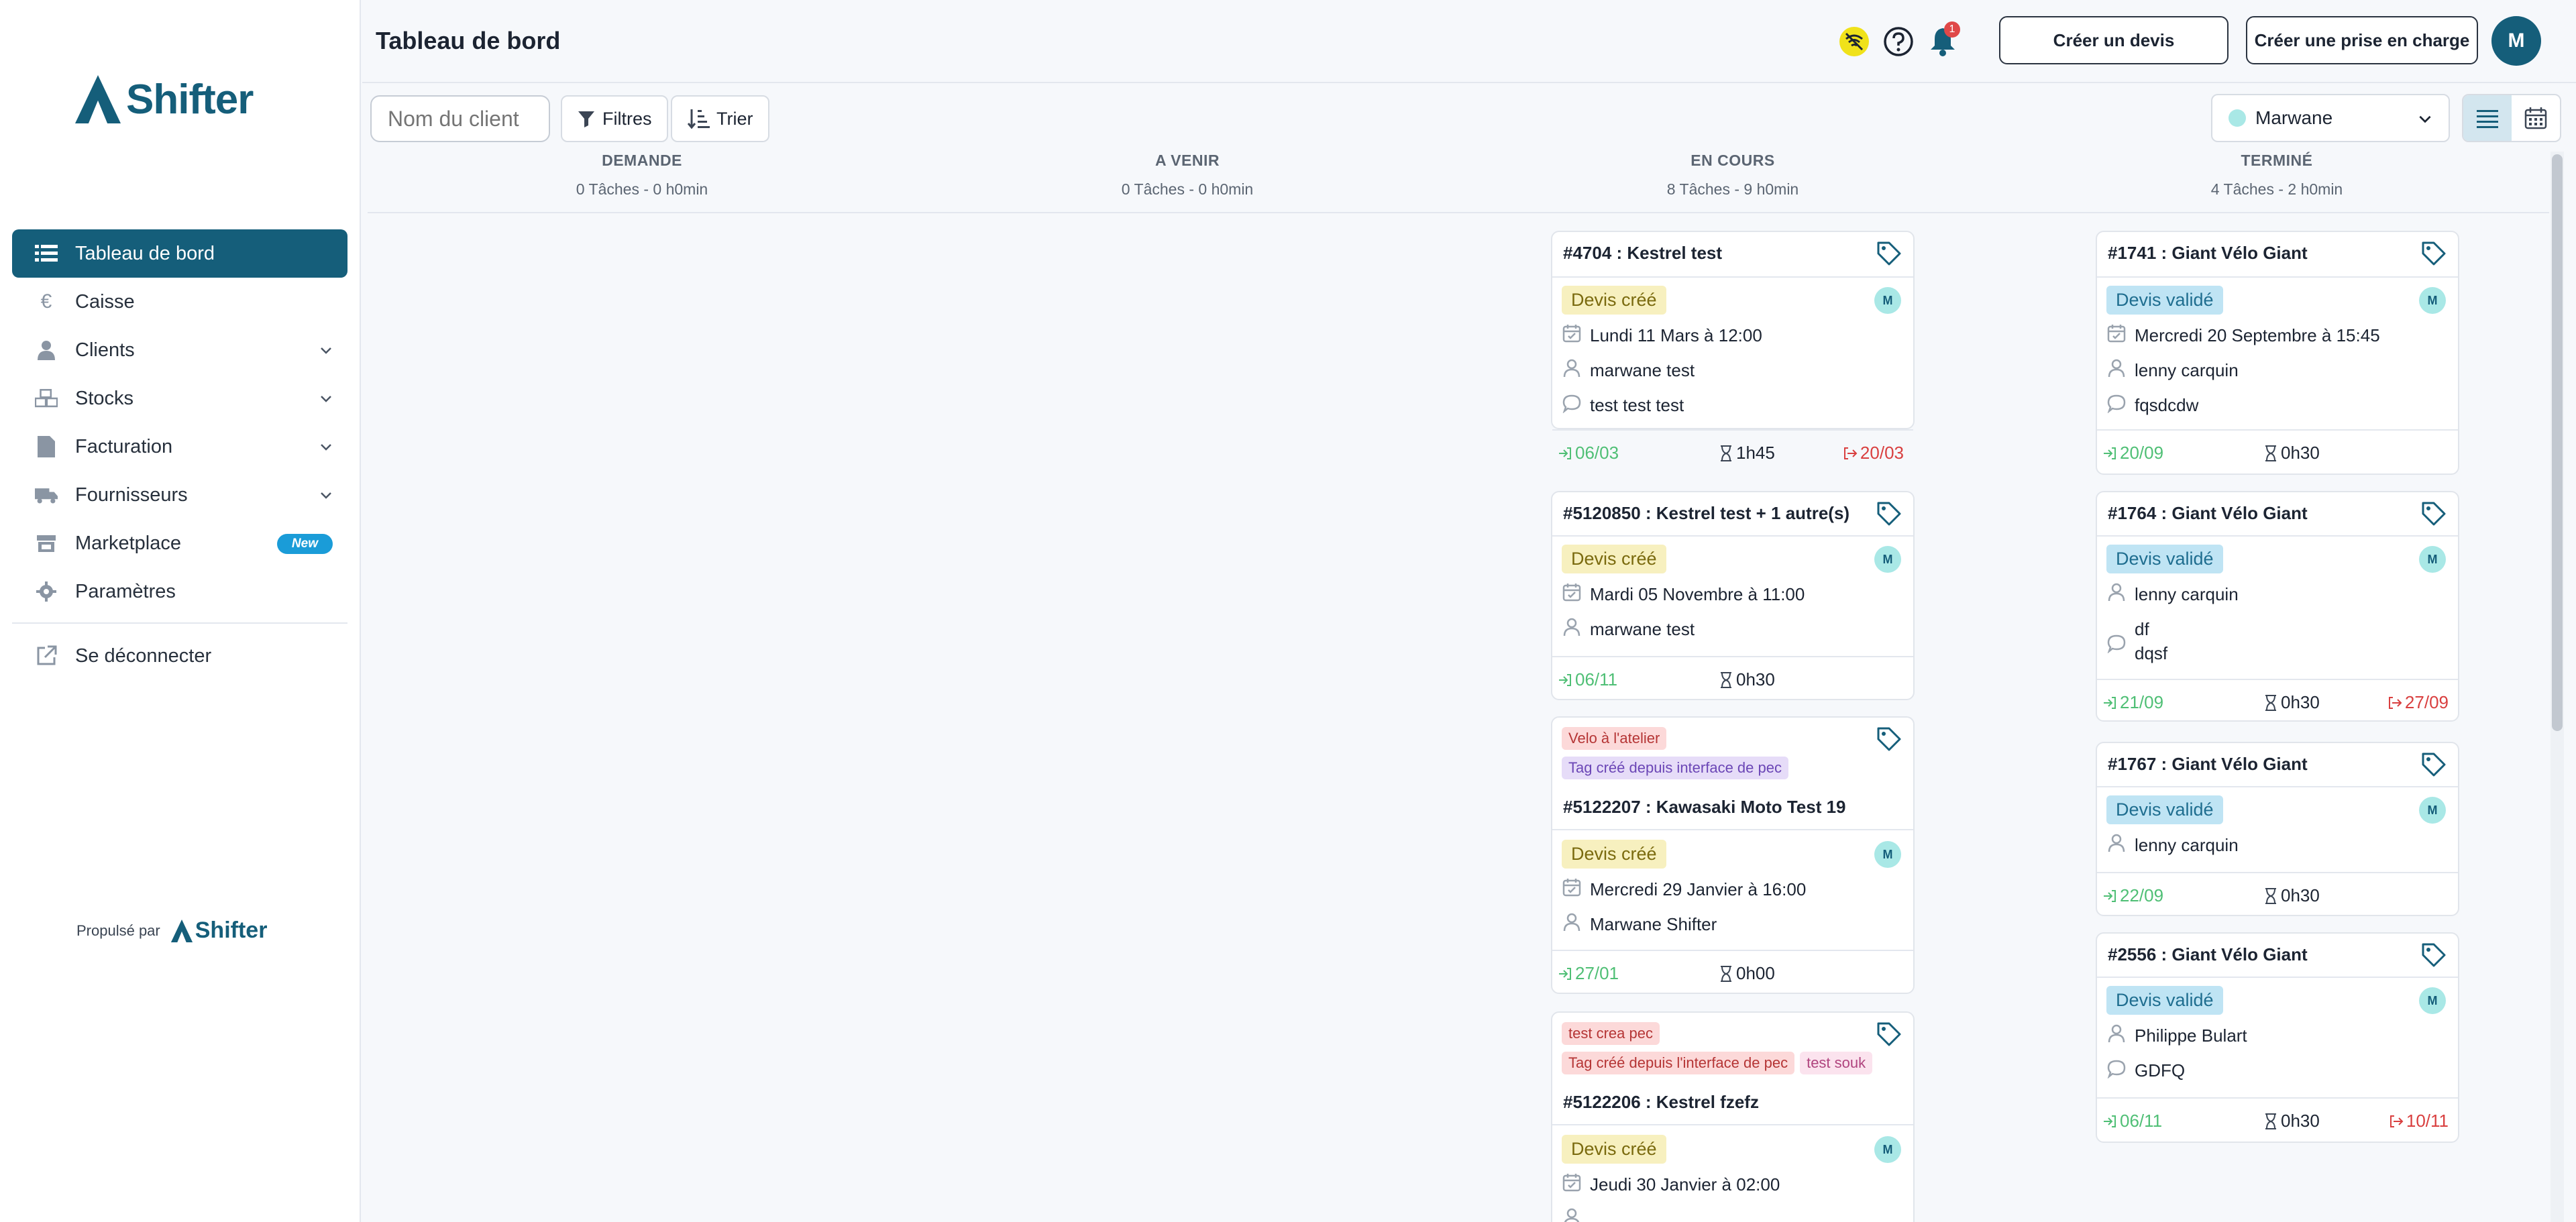 The width and height of the screenshot is (2576, 1222). I want to click on card-date-row: Mercredi 29 Janvier à 16:00, so click(1684, 889).